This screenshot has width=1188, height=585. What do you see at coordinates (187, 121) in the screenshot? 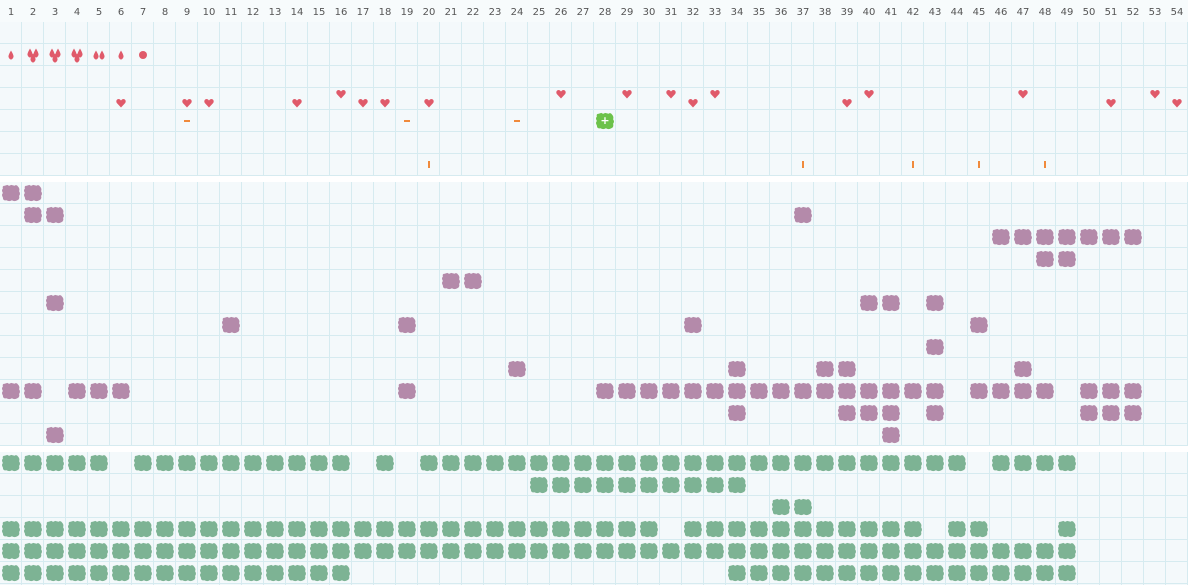
I see `dash` at bounding box center [187, 121].